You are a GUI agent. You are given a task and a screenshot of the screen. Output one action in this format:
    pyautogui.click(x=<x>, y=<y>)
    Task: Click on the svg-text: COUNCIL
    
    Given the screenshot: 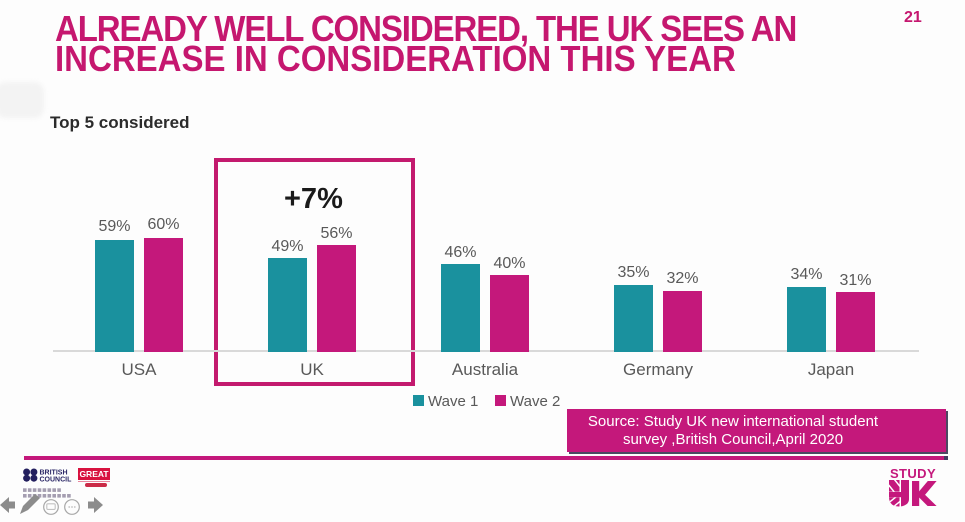 What is the action you would take?
    pyautogui.click(x=56, y=479)
    